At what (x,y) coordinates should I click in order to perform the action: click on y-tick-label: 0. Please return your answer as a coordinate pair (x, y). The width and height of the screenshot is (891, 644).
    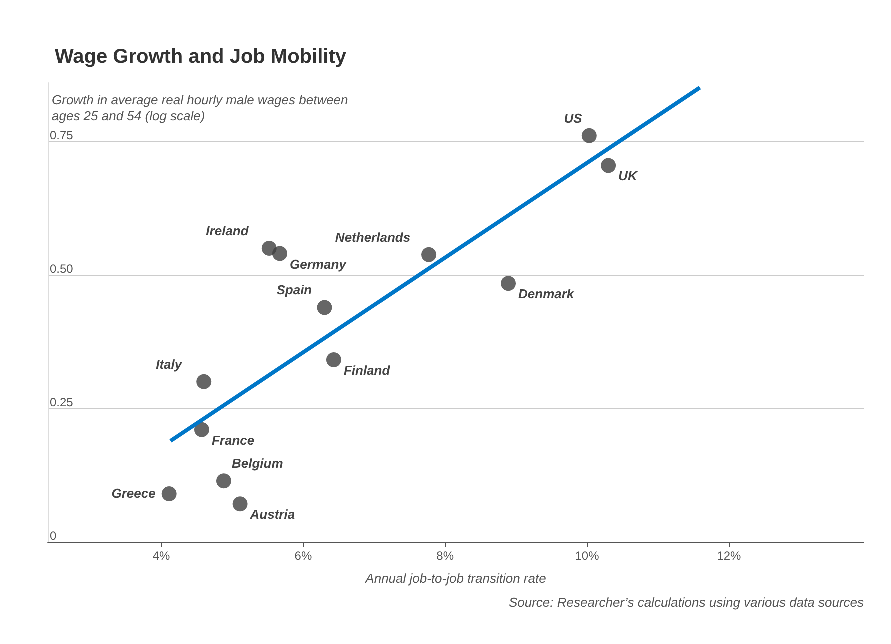
    Looking at the image, I should click on (53, 536).